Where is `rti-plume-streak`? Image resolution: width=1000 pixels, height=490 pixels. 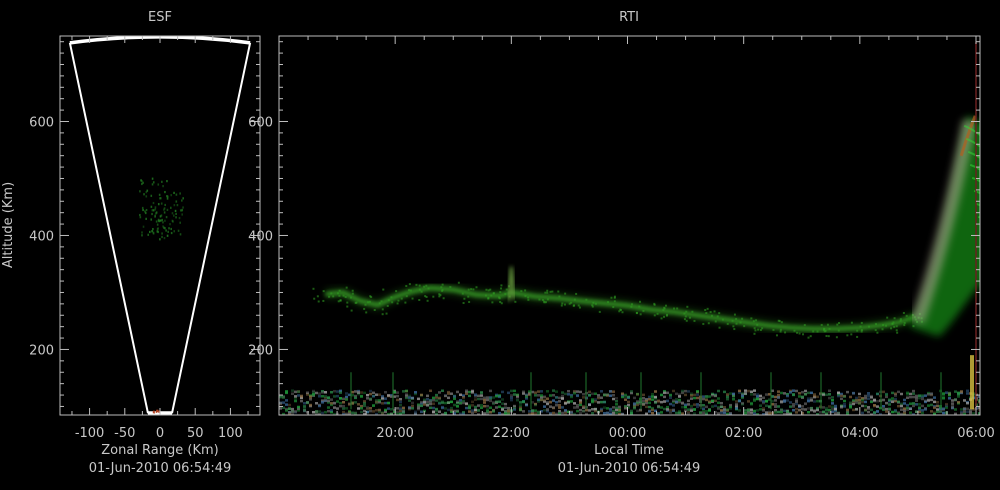
rti-plume-streak is located at coordinates (992, 278).